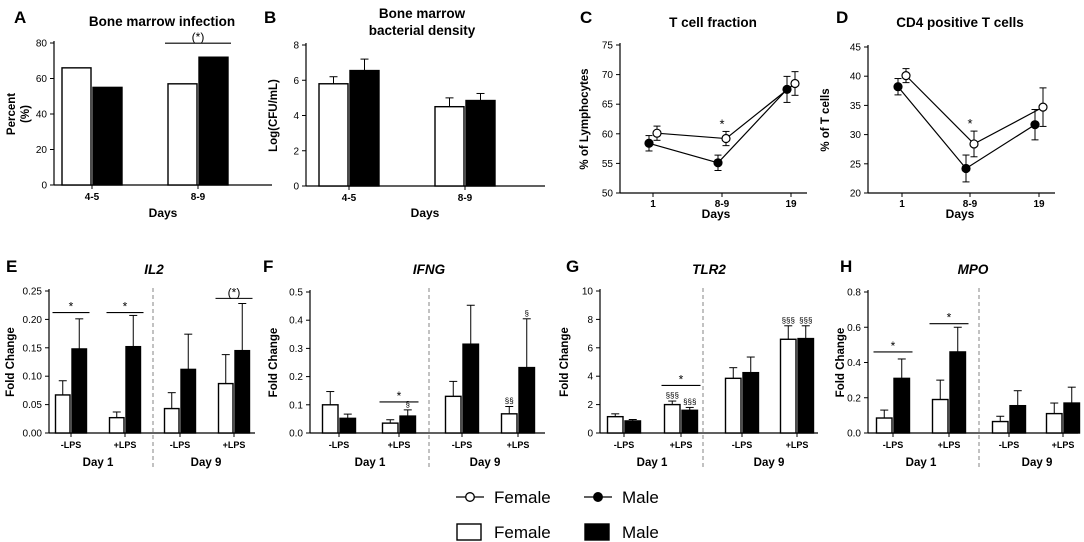 The height and width of the screenshot is (542, 1084). I want to click on chart-title-line2: bacterial density, so click(422, 30).